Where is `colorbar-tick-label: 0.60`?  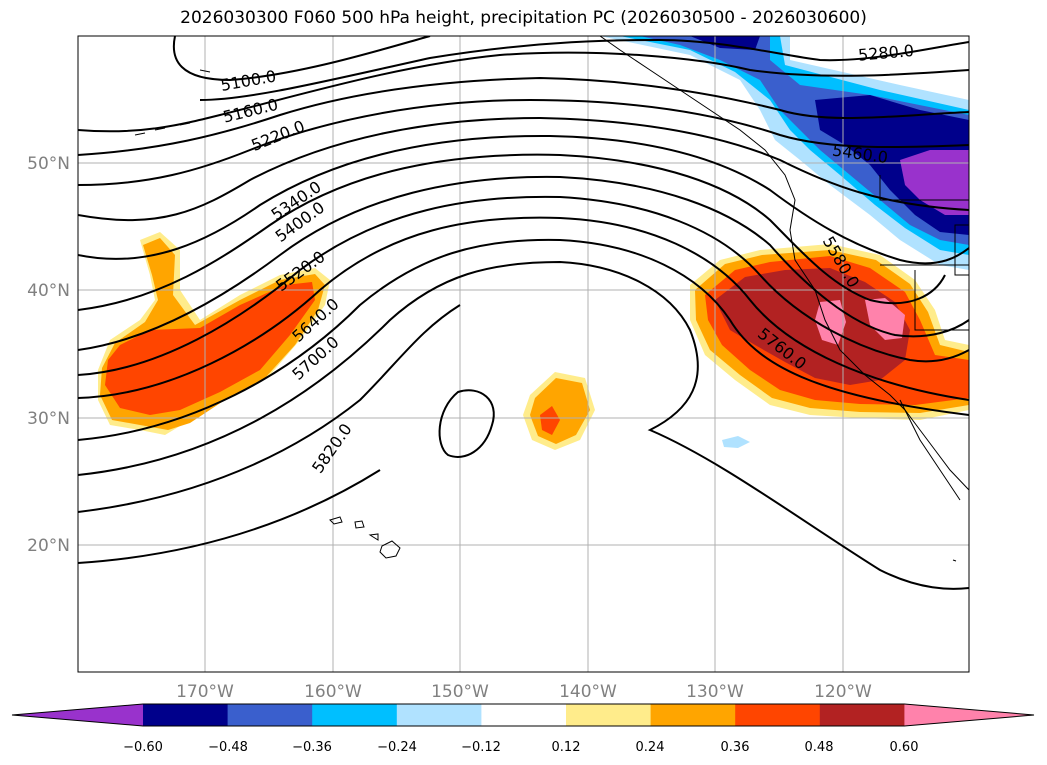
colorbar-tick-label: 0.60 is located at coordinates (904, 747).